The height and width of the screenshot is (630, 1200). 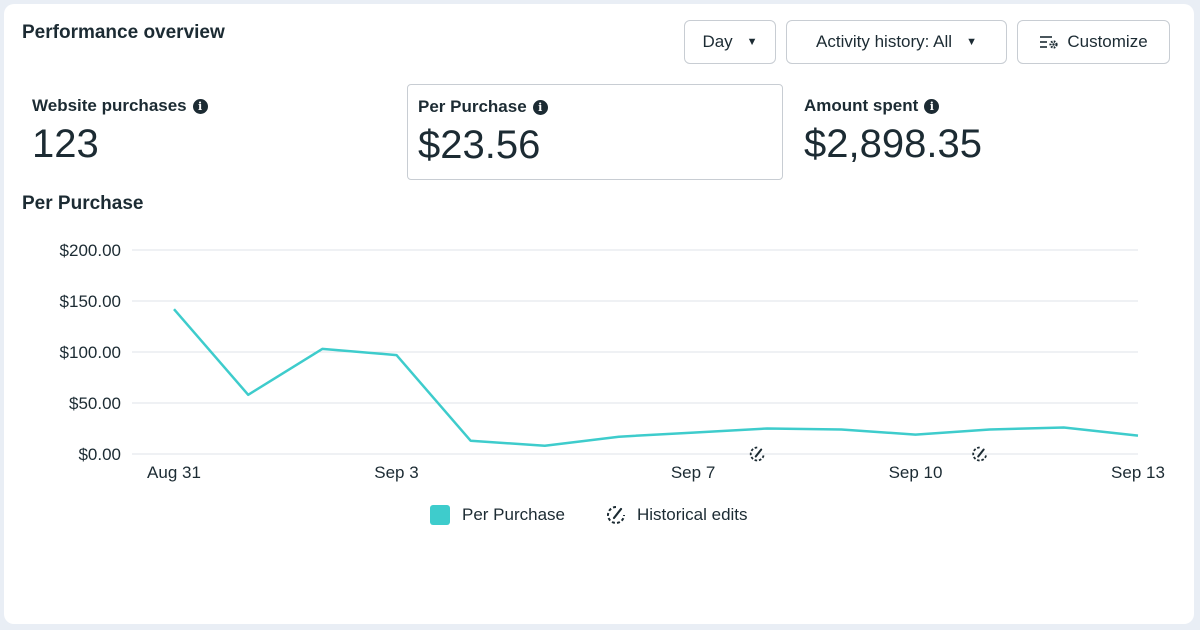 What do you see at coordinates (174, 472) in the screenshot?
I see `x-tick-label: Aug 31` at bounding box center [174, 472].